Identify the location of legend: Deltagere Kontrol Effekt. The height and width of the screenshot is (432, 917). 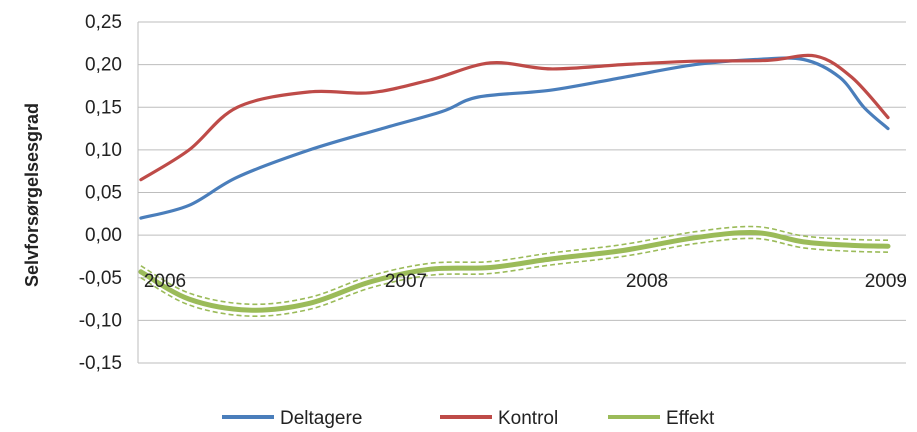
(468, 418).